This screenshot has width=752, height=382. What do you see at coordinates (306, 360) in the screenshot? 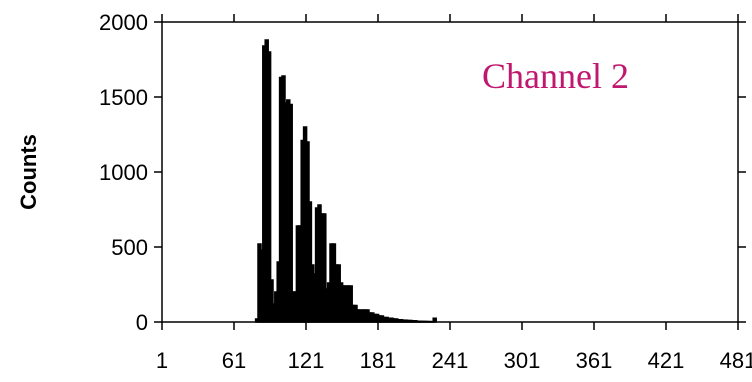
I see `x-tick-label: 121` at bounding box center [306, 360].